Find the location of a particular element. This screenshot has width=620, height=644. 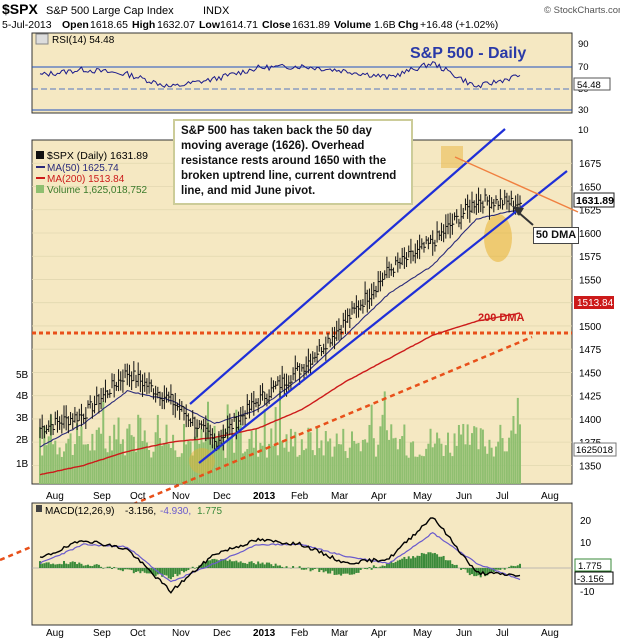

month-label-apr: Apr is located at coordinates (379, 496).